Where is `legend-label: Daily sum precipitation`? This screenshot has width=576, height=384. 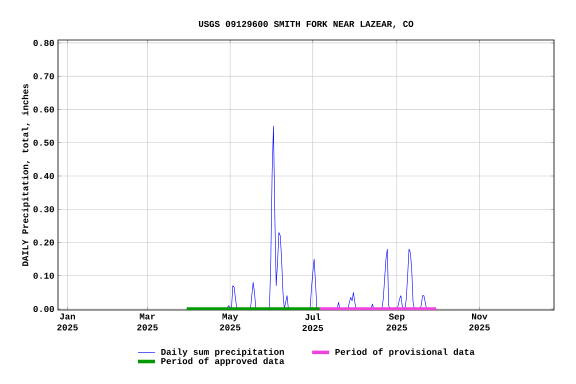 legend-label: Daily sum precipitation is located at coordinates (222, 352).